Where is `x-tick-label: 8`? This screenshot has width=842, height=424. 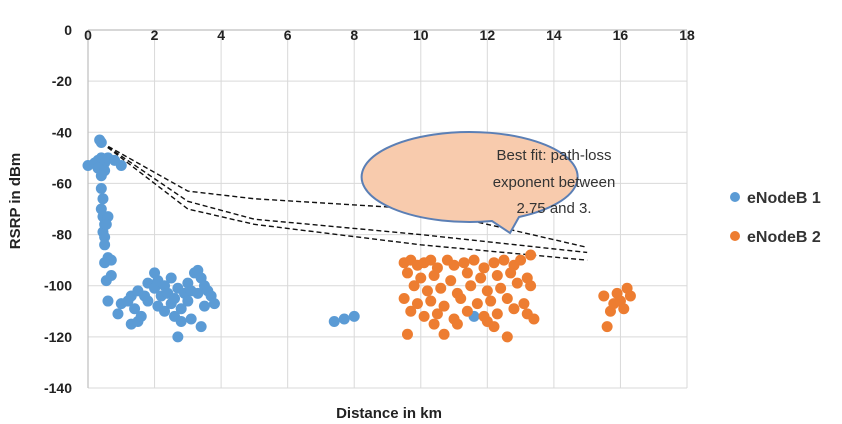
x-tick-label: 8 is located at coordinates (354, 35).